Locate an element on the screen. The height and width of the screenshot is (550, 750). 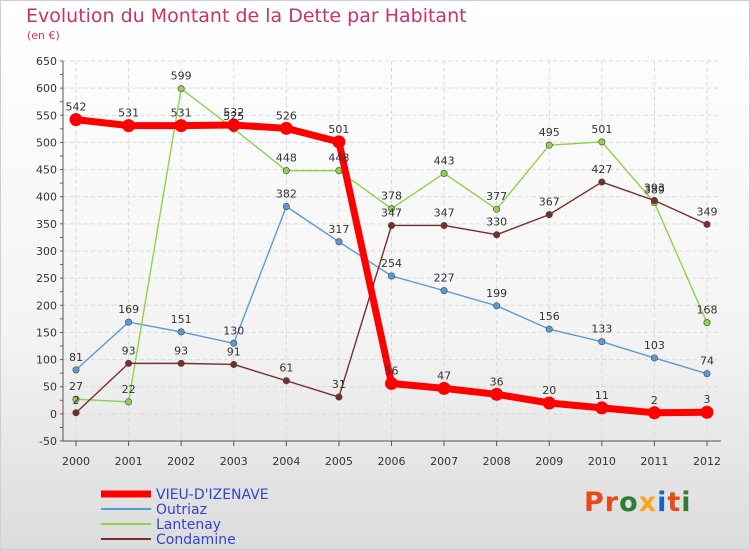
data-label: 525 is located at coordinates (233, 116).